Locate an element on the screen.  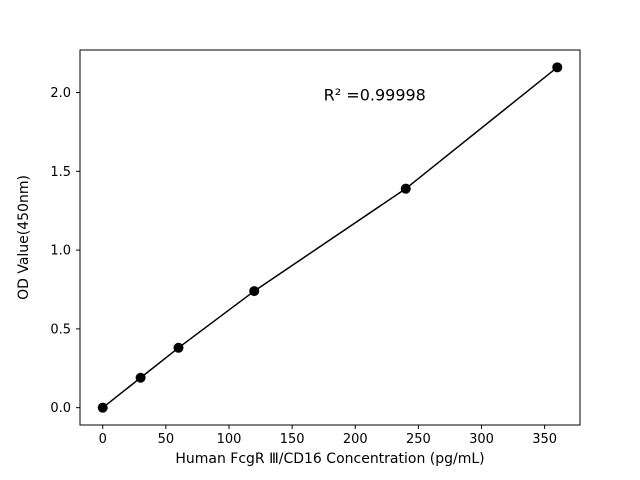
y-axis-label: OD Value(450nm) is located at coordinates (24, 237).